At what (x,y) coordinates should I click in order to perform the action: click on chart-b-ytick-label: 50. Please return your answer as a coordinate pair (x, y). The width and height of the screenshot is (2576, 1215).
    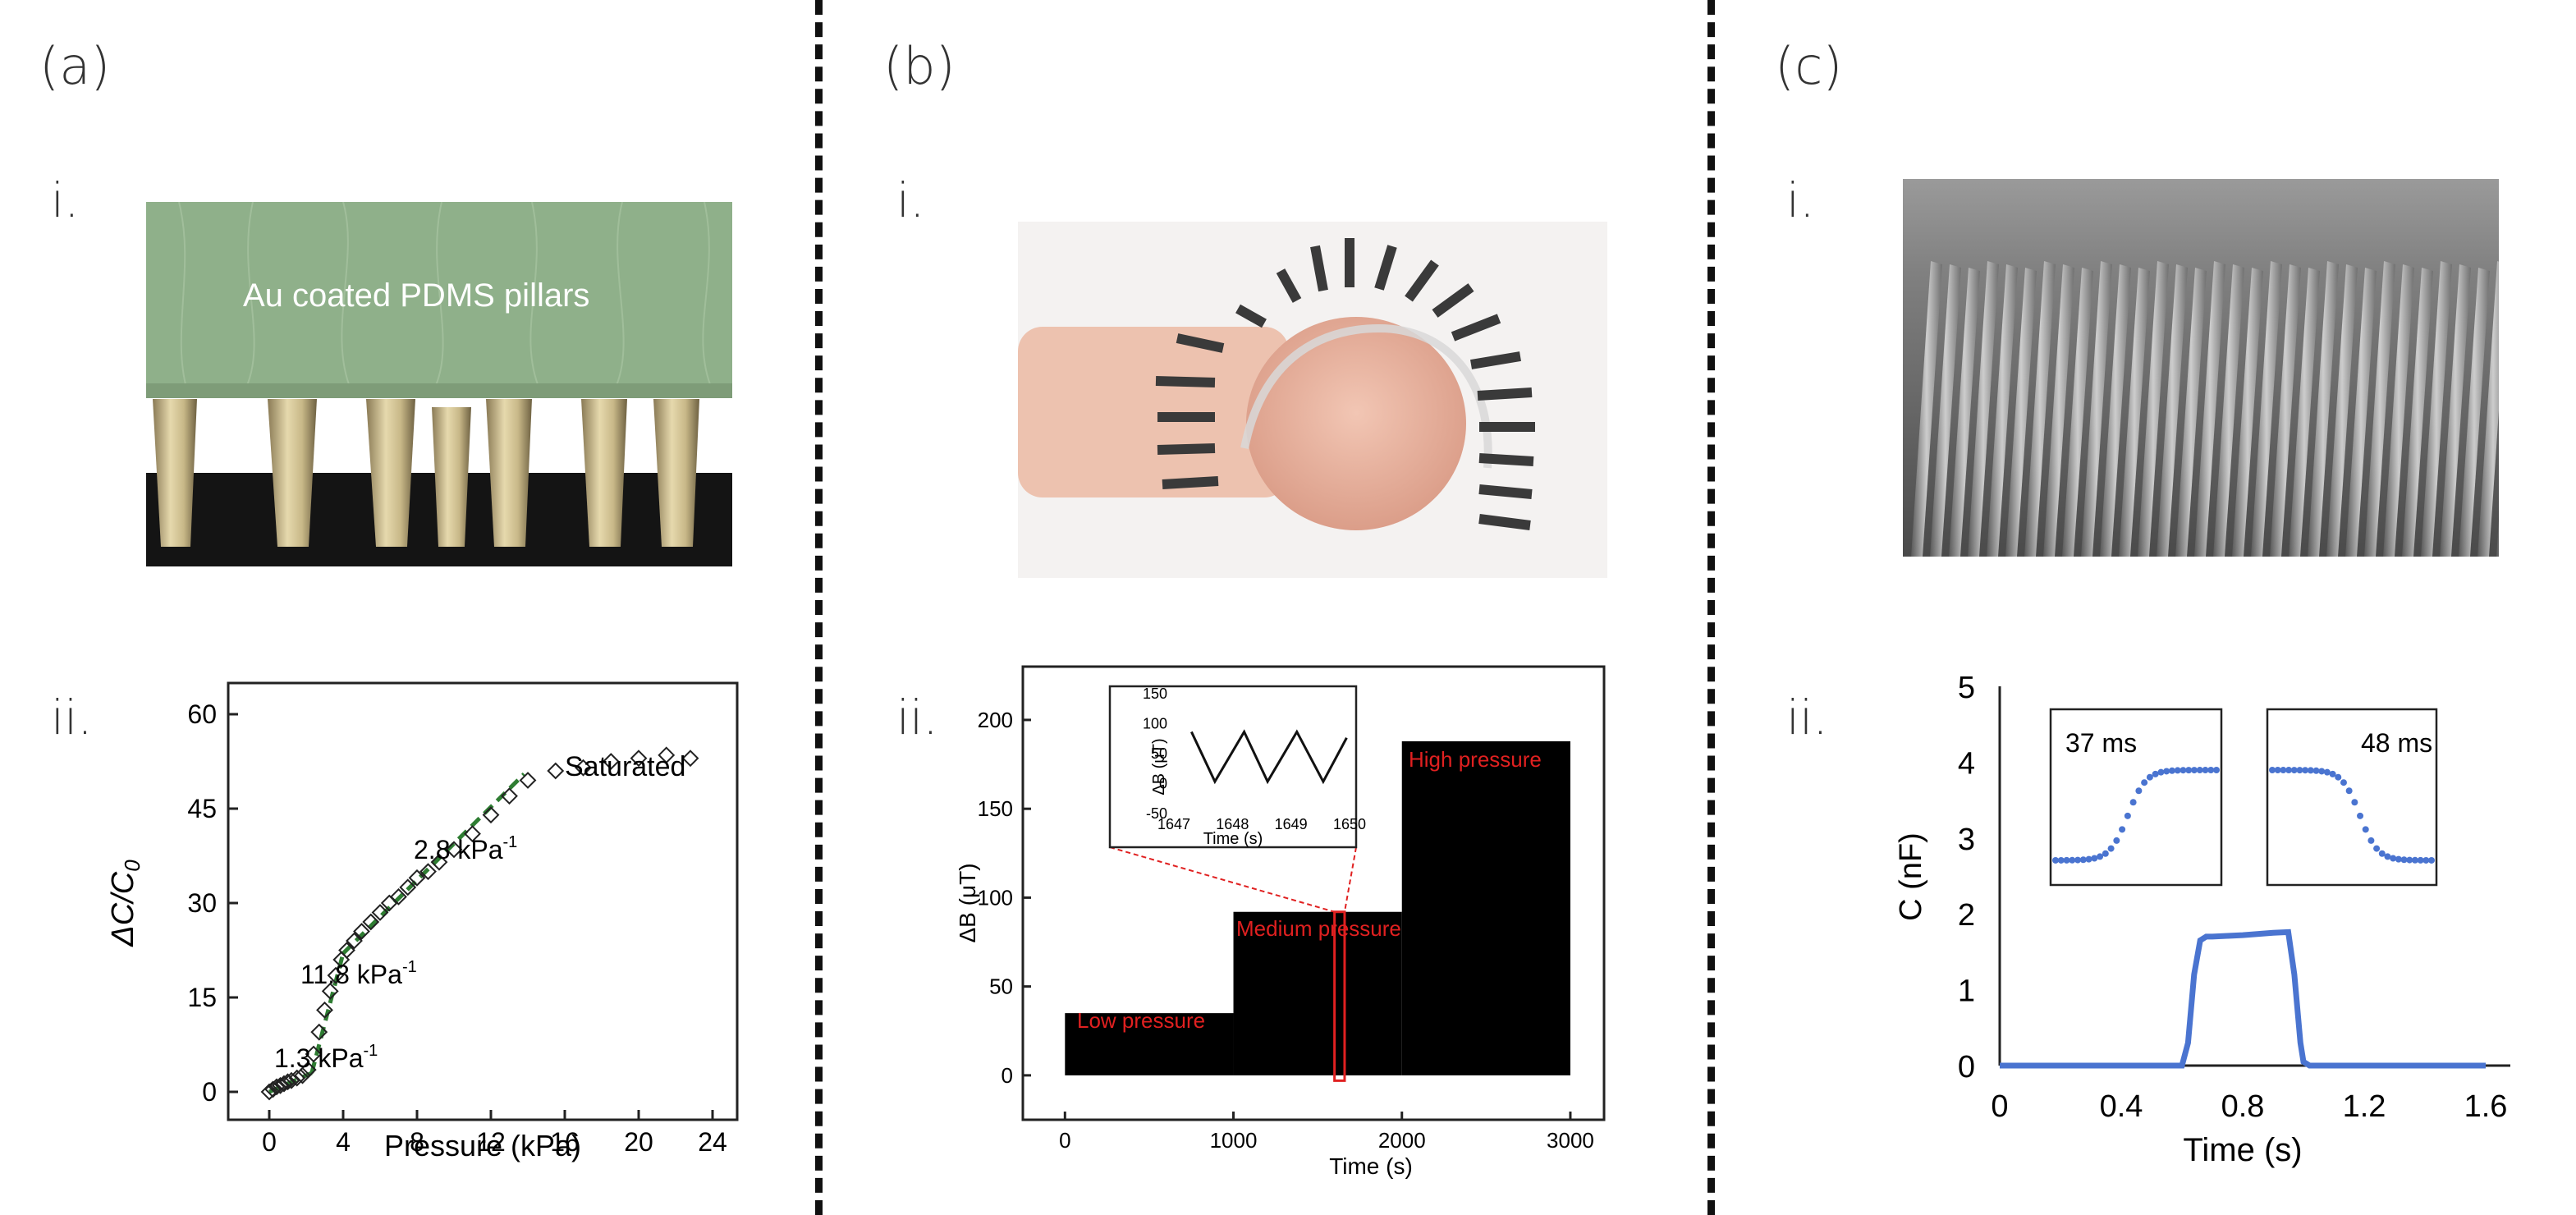
    Looking at the image, I should click on (1001, 986).